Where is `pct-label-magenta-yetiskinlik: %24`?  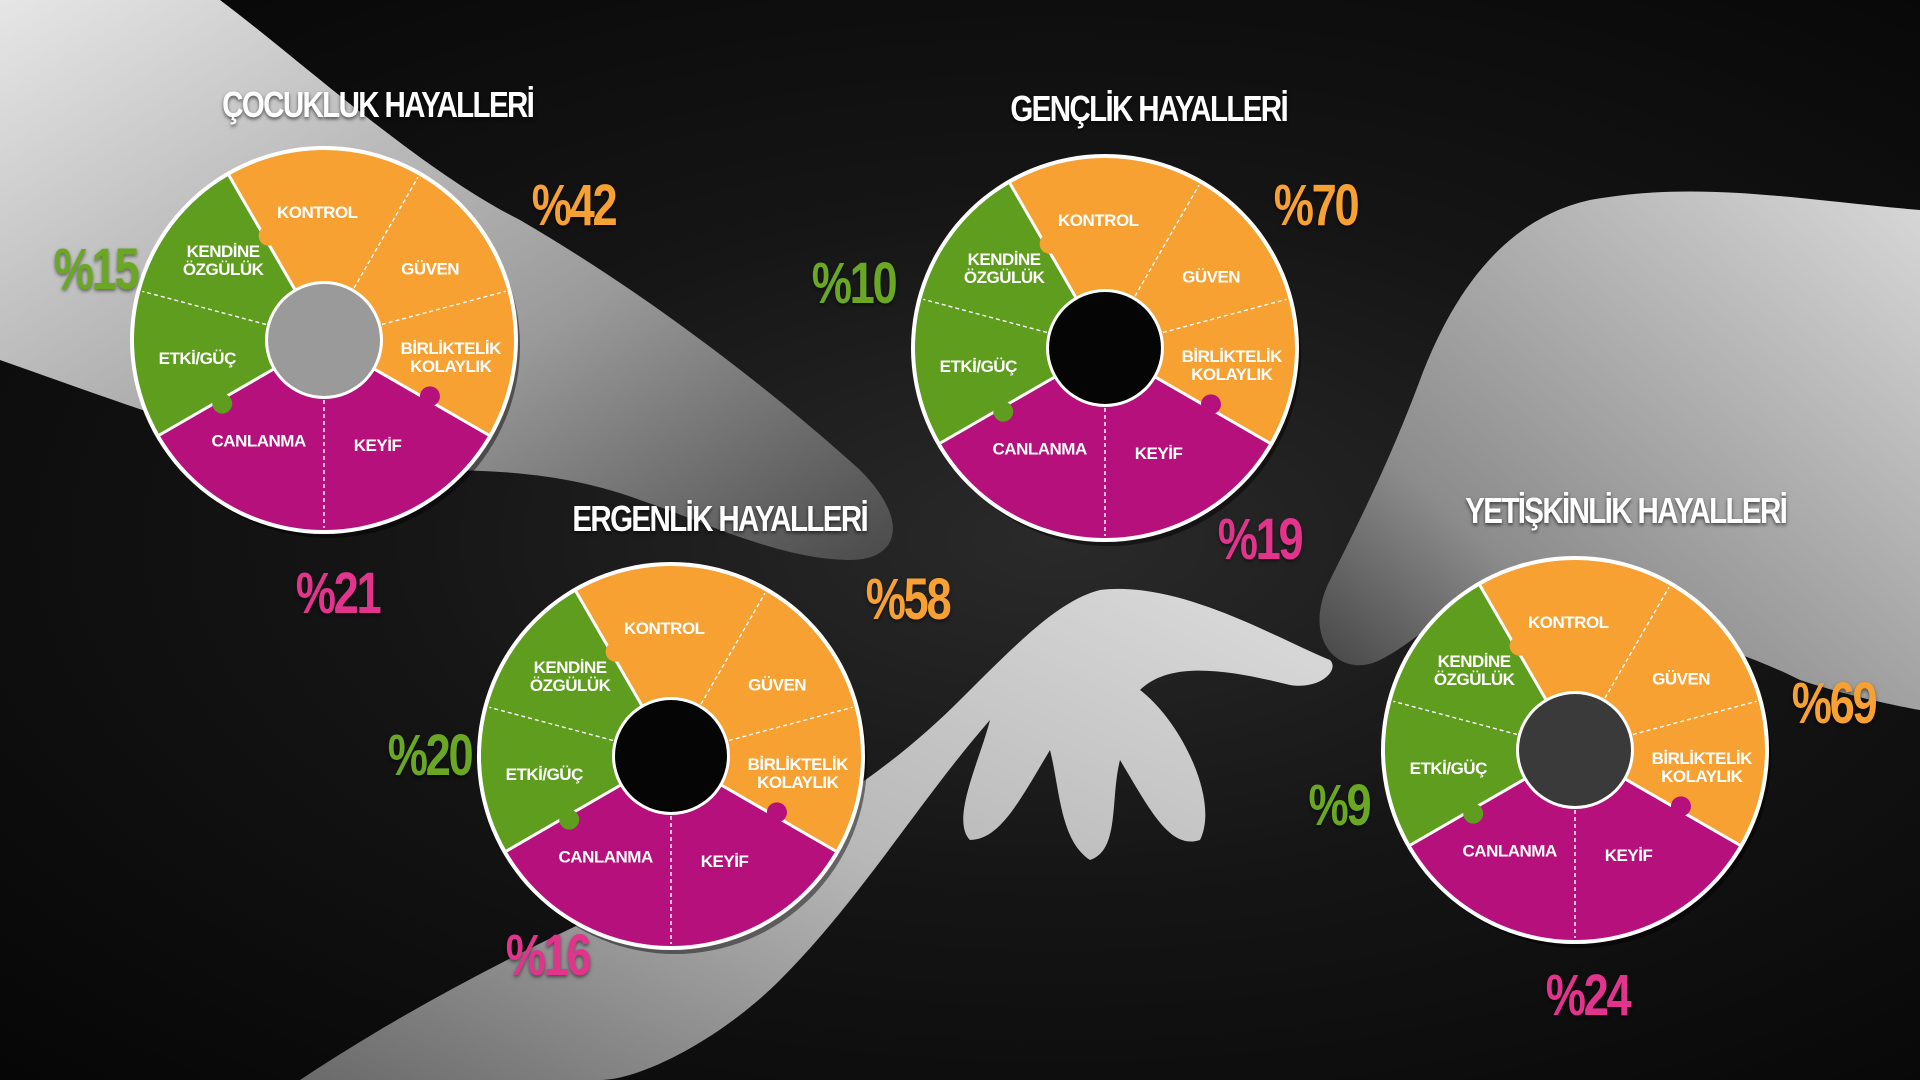 pct-label-magenta-yetiskinlik: %24 is located at coordinates (1588, 995).